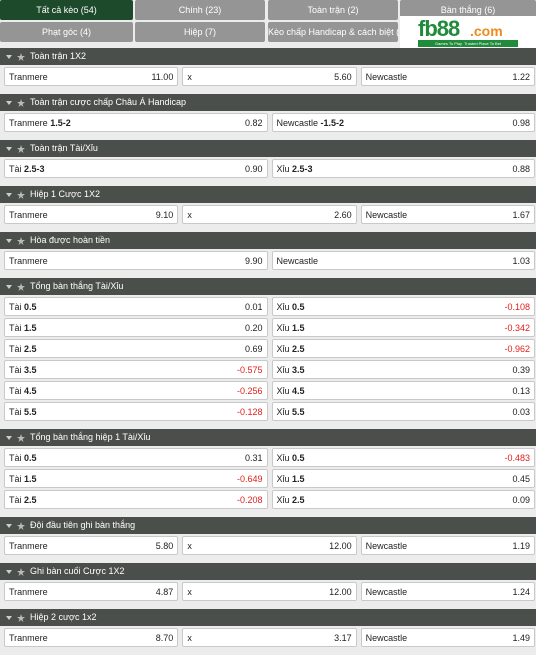  Describe the element at coordinates (291, 391) in the screenshot. I see `selection: Xỉu 4.5` at that location.